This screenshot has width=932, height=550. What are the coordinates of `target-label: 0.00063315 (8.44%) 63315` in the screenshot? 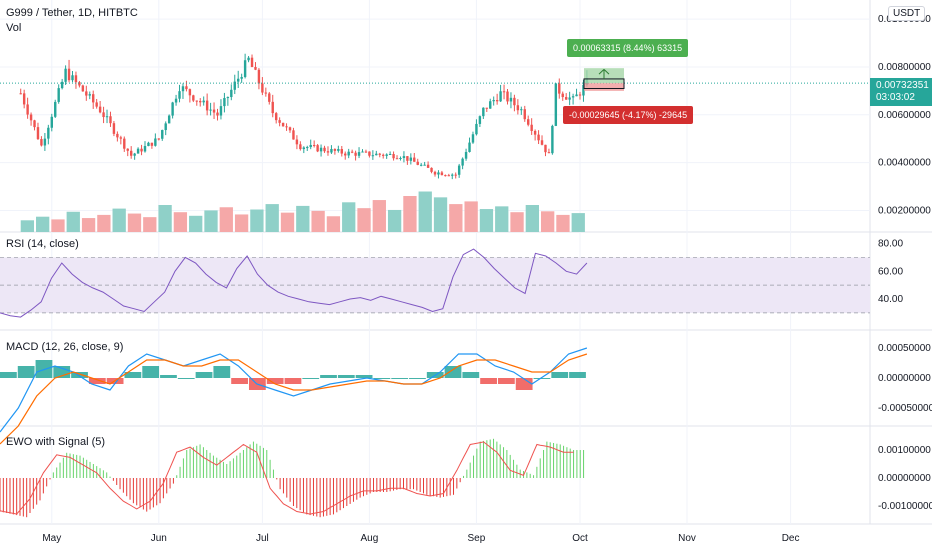 It's located at (628, 48).